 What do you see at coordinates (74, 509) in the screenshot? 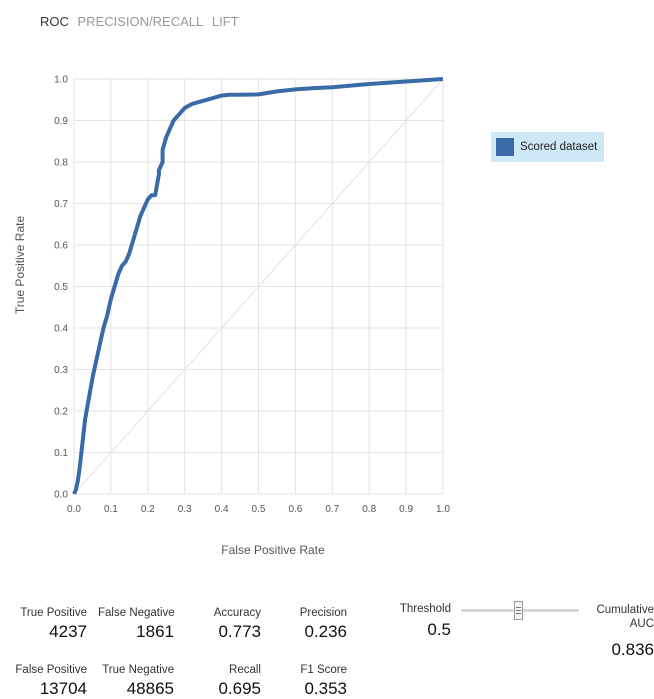
I see `x-tick-label: 0.0` at bounding box center [74, 509].